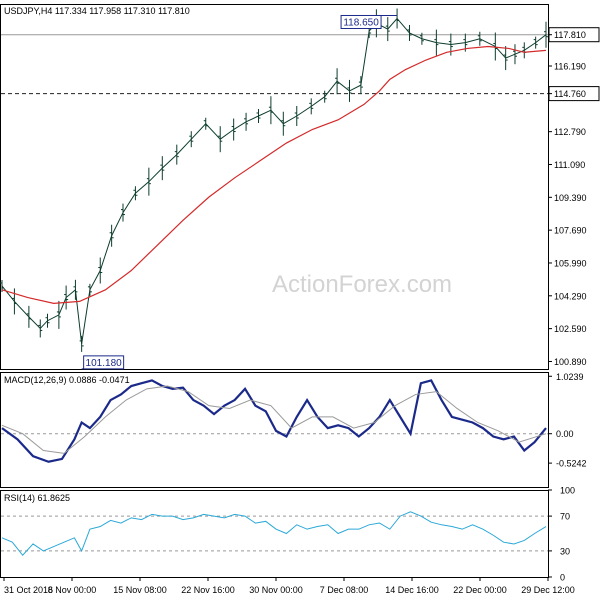  Describe the element at coordinates (567, 491) in the screenshot. I see `rsi-ytick-0: 100` at that location.